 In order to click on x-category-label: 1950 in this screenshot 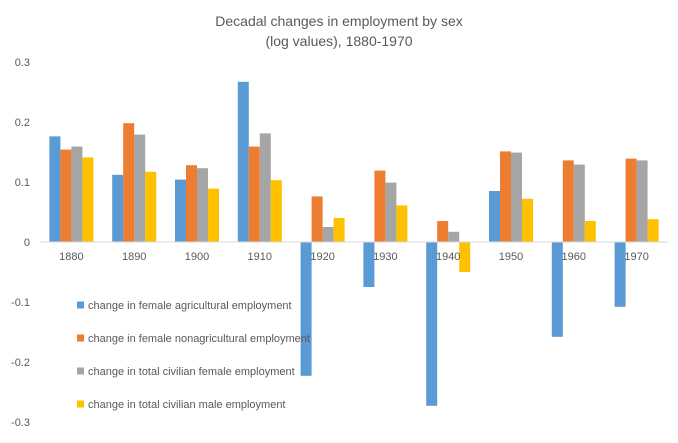, I will do `click(511, 257)`.